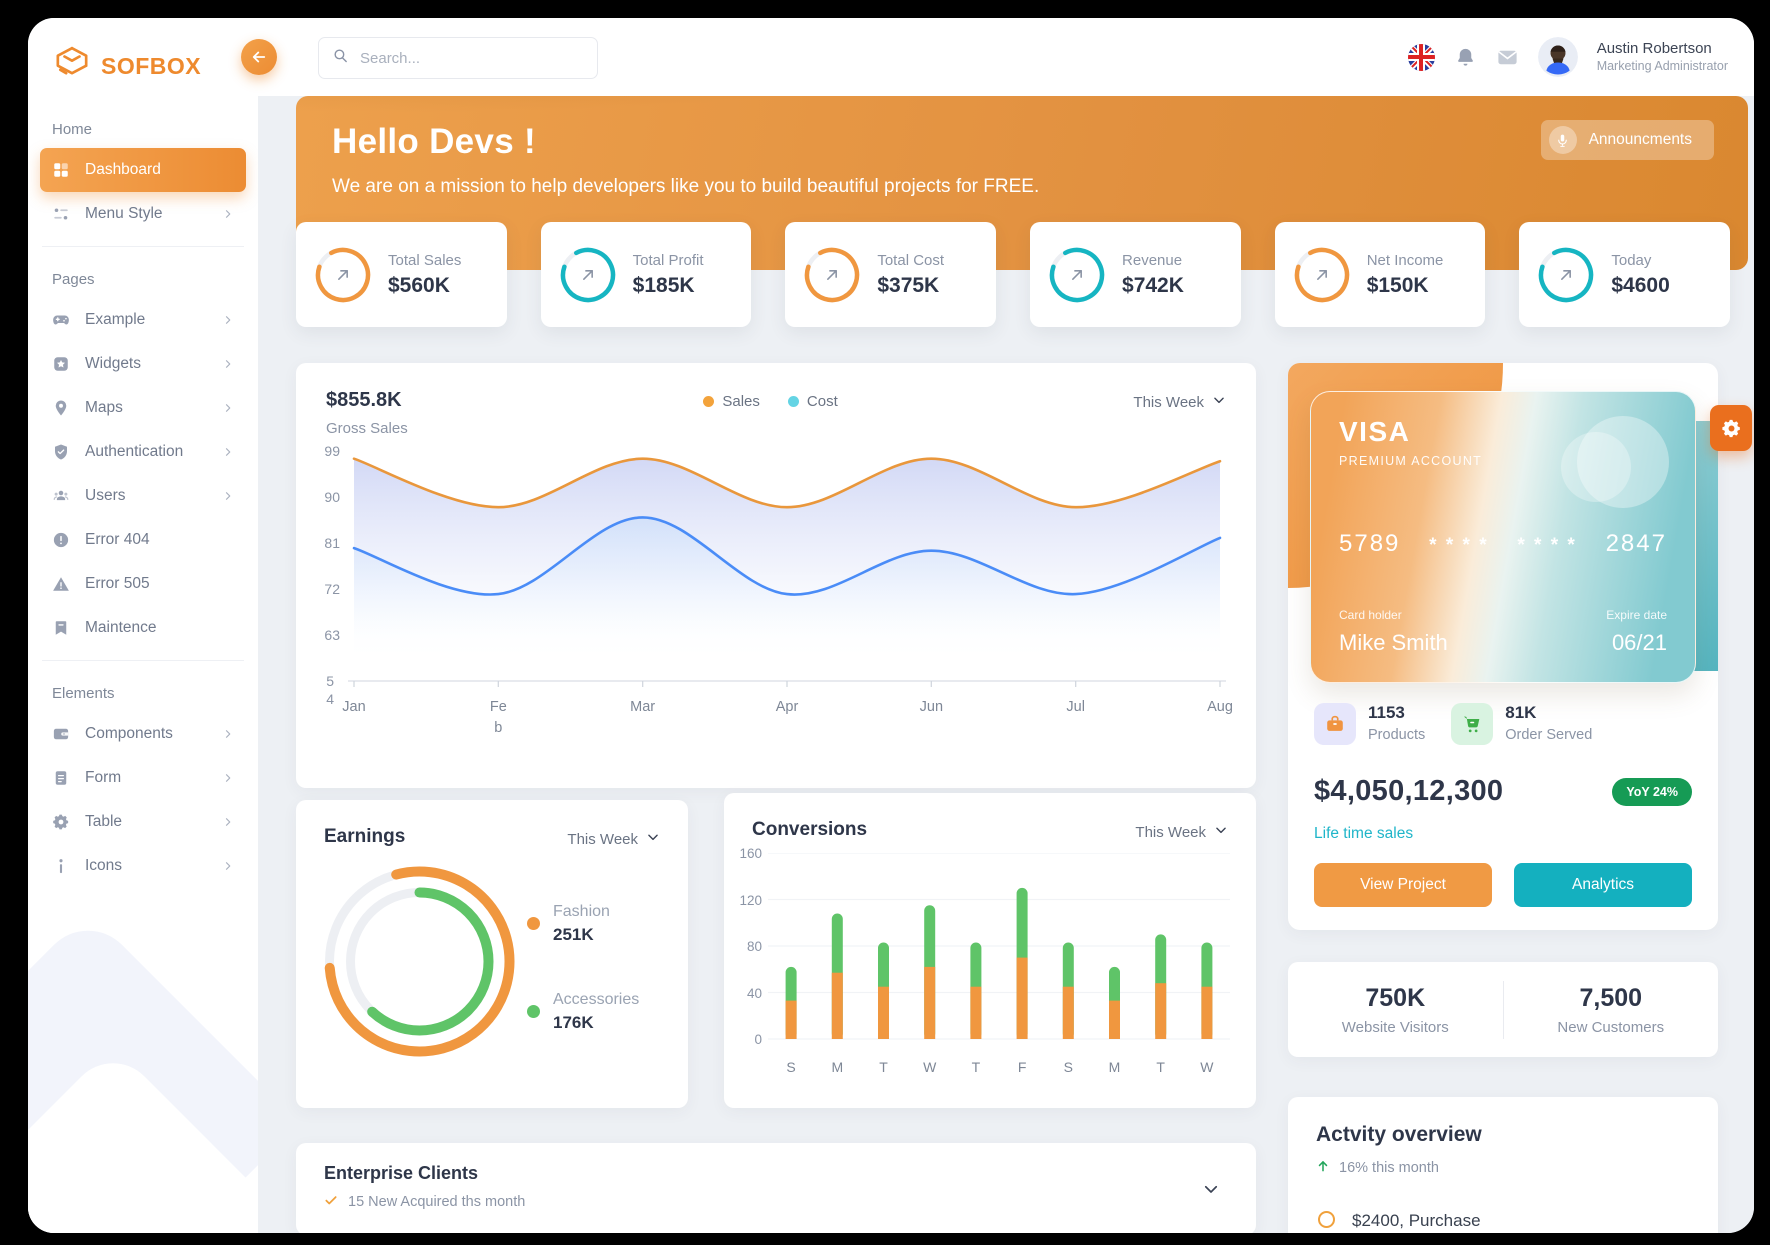  What do you see at coordinates (143, 364) in the screenshot?
I see `sidebar-item-widgets: Widgets` at bounding box center [143, 364].